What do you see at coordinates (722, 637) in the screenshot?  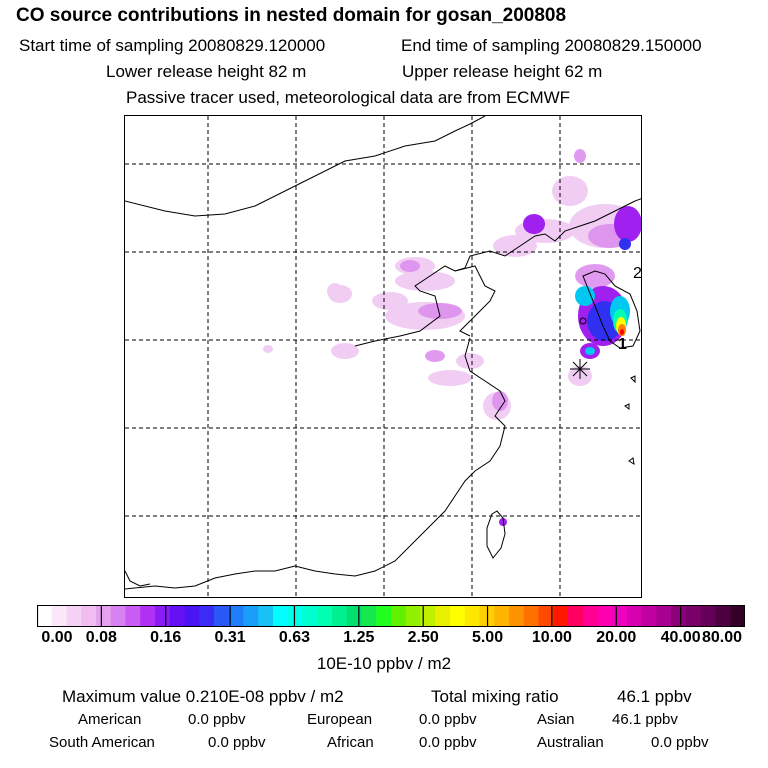 I see `colorbar-tick-label: 80.00` at bounding box center [722, 637].